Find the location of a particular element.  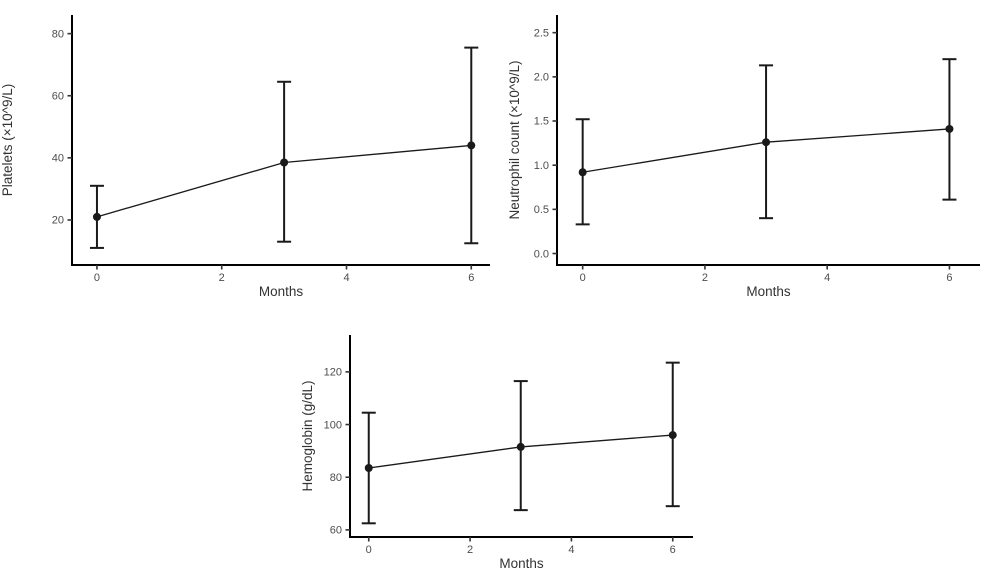

y-axis-title: Neutrophil count (×10^9/L) is located at coordinates (514, 139).